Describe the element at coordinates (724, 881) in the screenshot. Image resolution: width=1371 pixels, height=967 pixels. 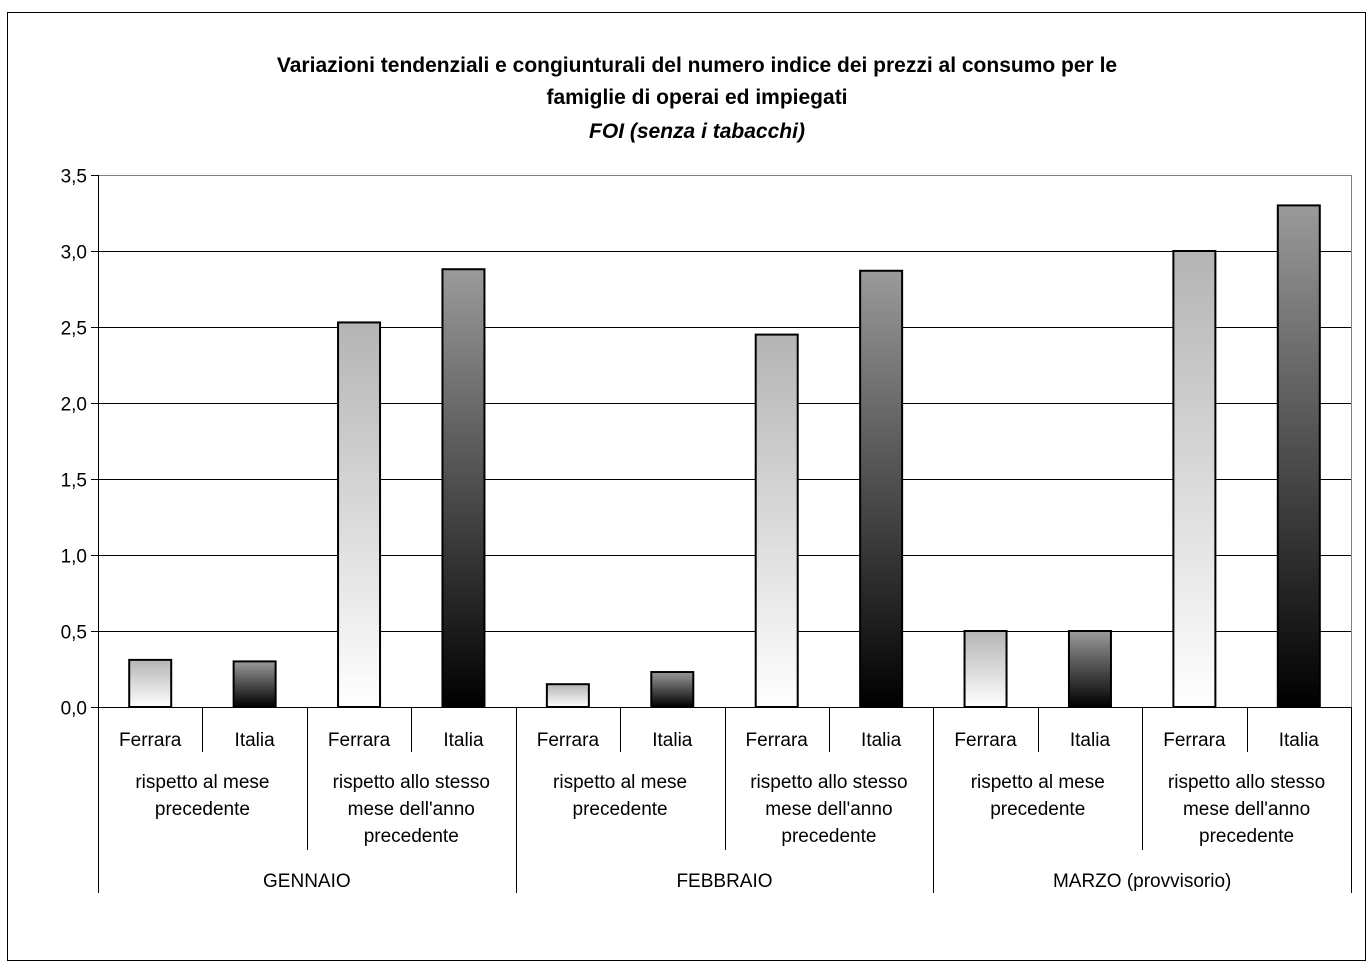
I see `month-label: FEBBRAIO` at that location.